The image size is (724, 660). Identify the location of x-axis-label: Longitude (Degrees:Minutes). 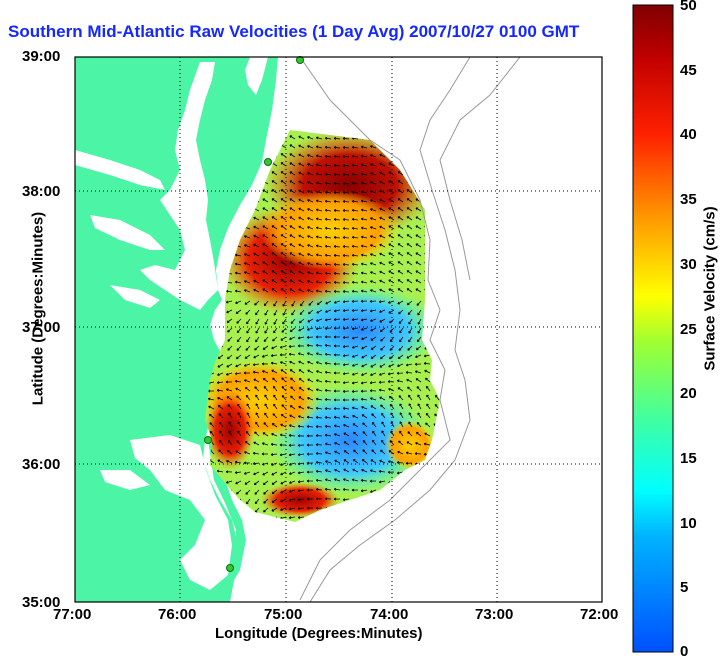
(319, 633).